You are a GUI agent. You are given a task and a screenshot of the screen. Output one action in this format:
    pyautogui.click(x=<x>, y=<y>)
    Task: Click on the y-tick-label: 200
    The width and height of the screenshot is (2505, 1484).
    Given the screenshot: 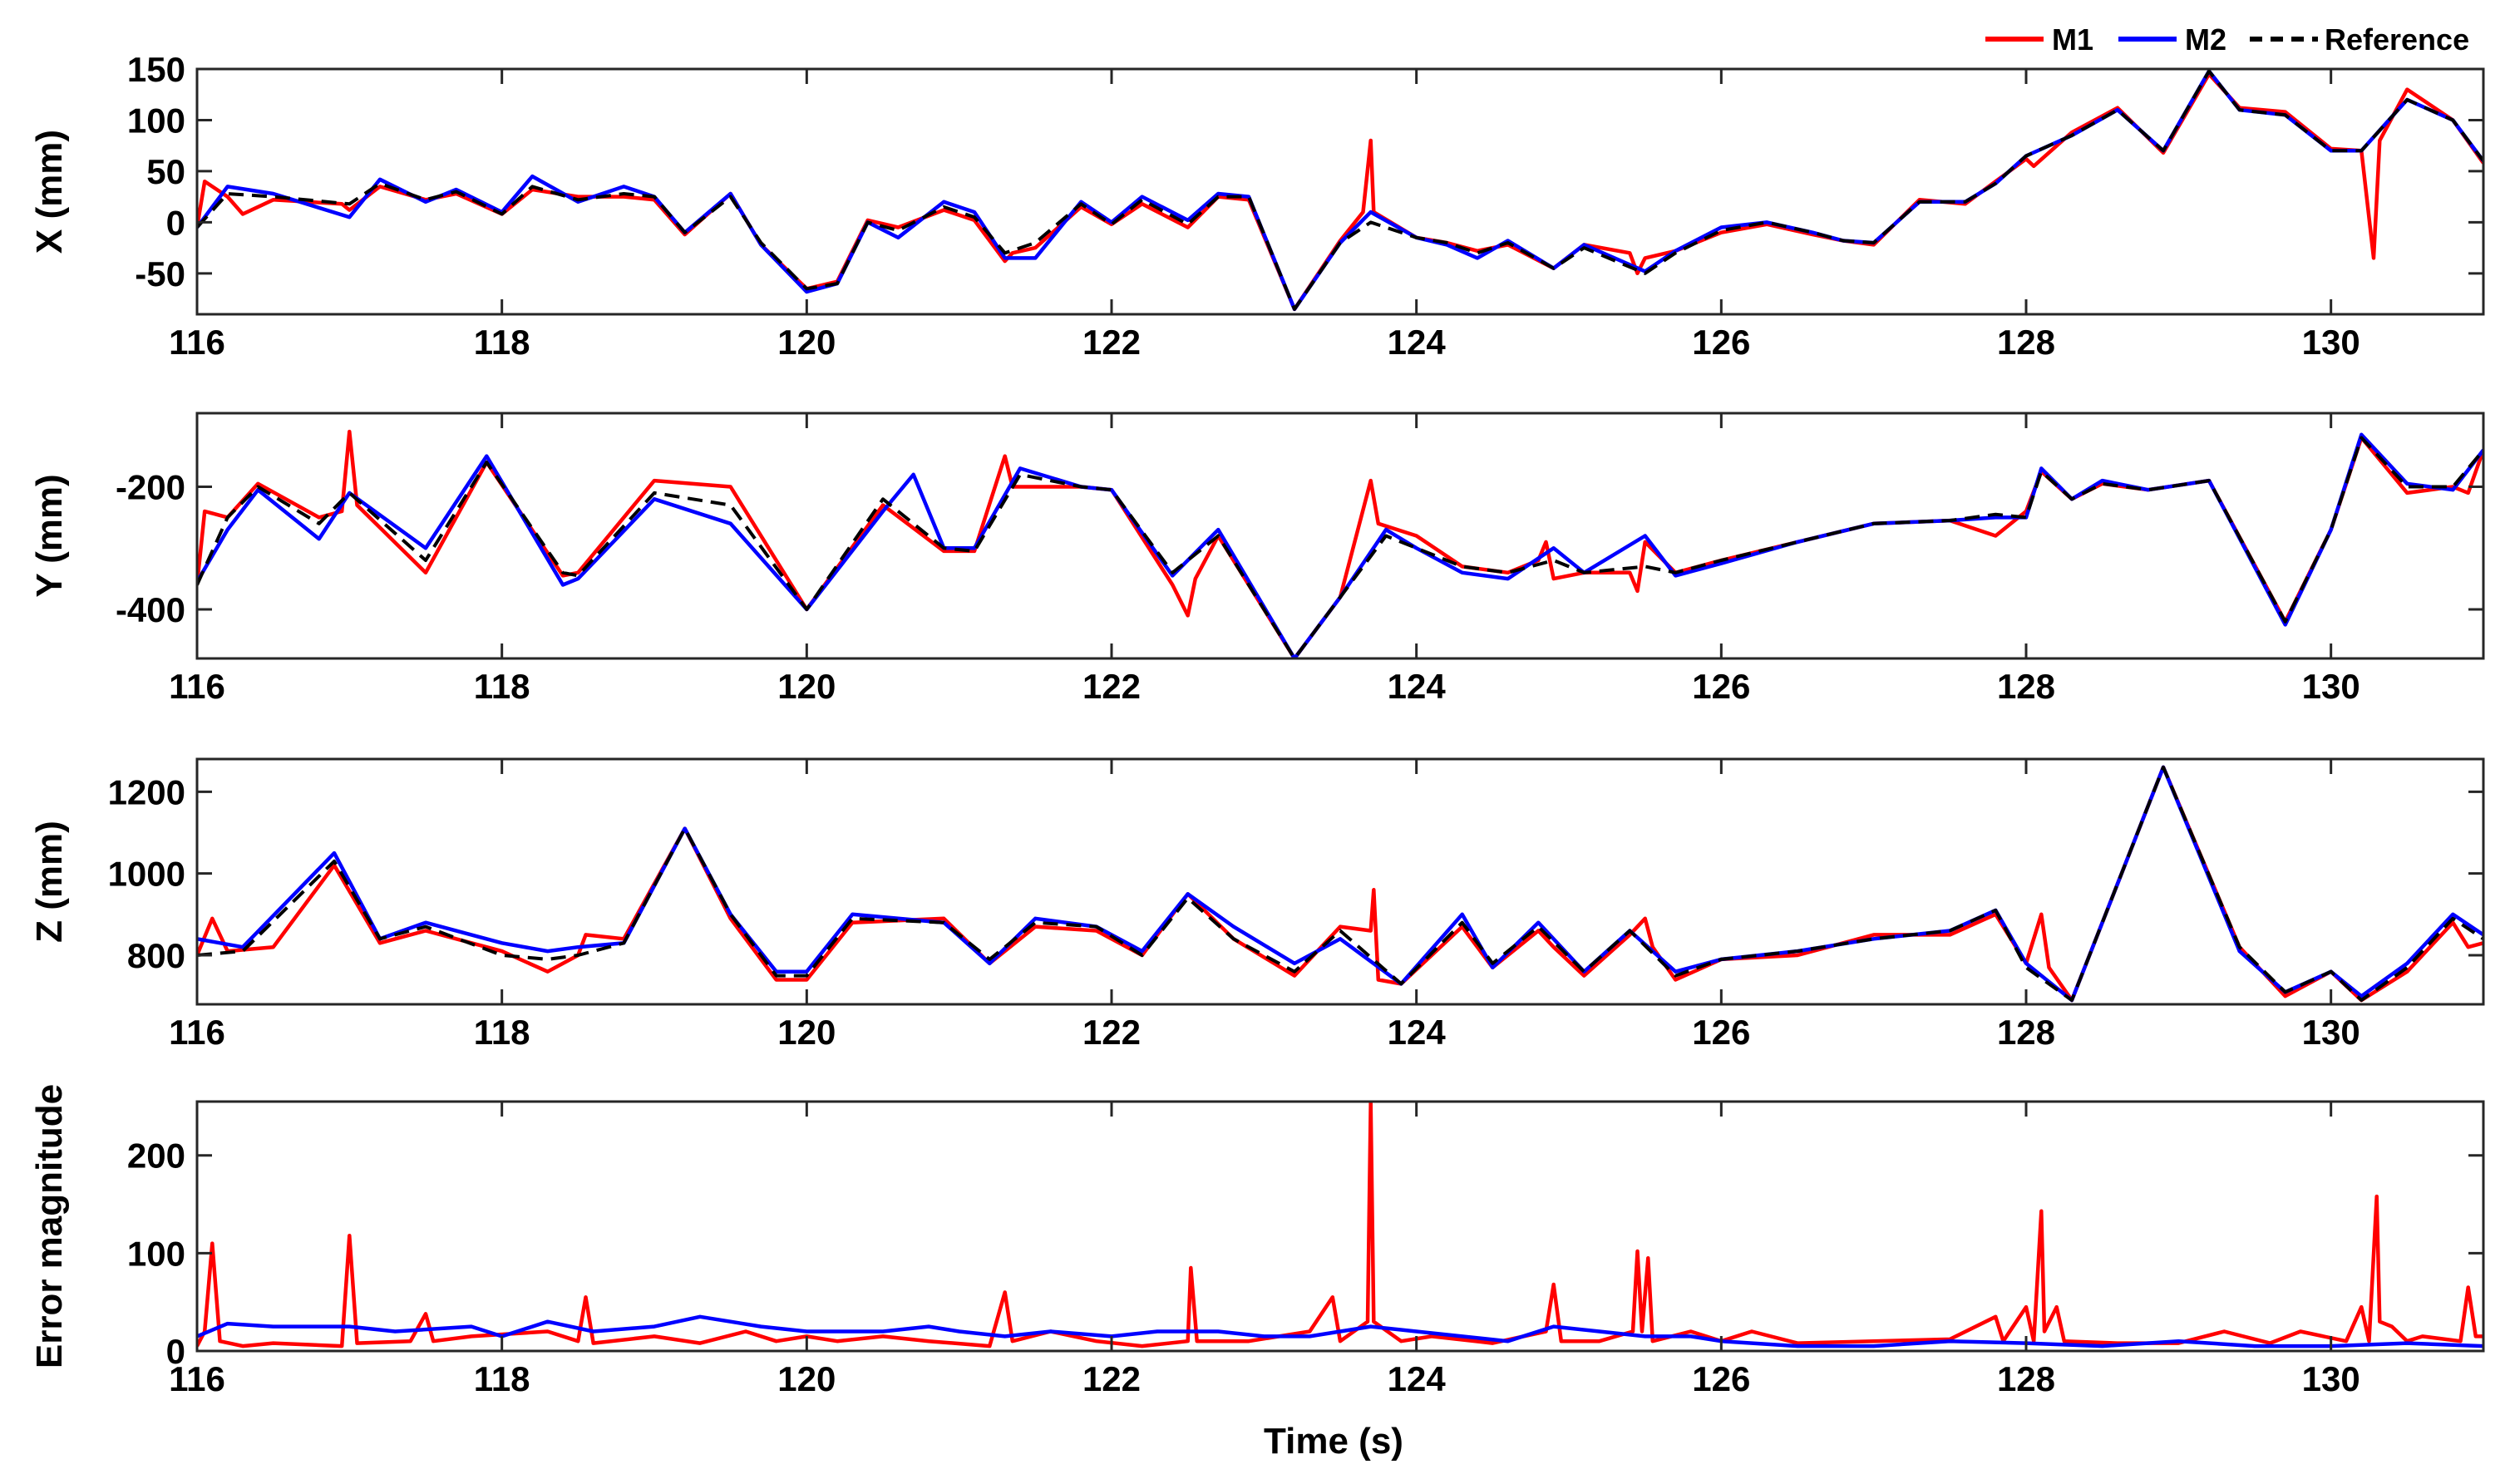 What is the action you would take?
    pyautogui.click(x=156, y=1156)
    